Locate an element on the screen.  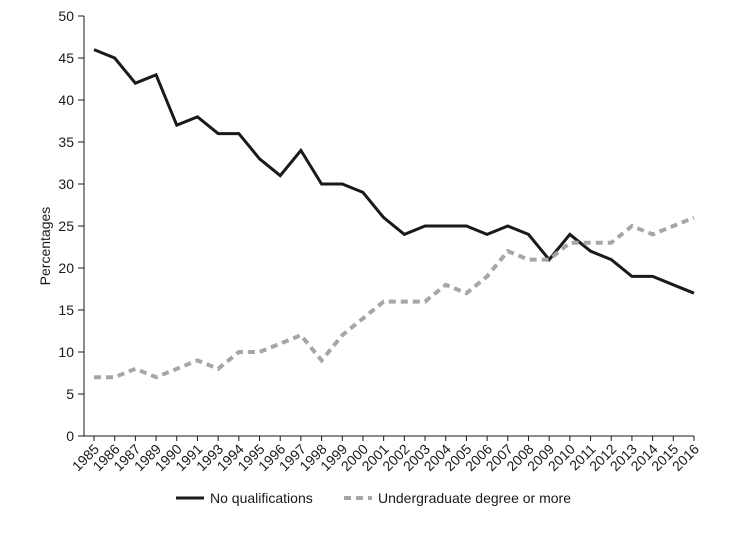
legend-item: Undergraduate degree or more is located at coordinates (457, 498).